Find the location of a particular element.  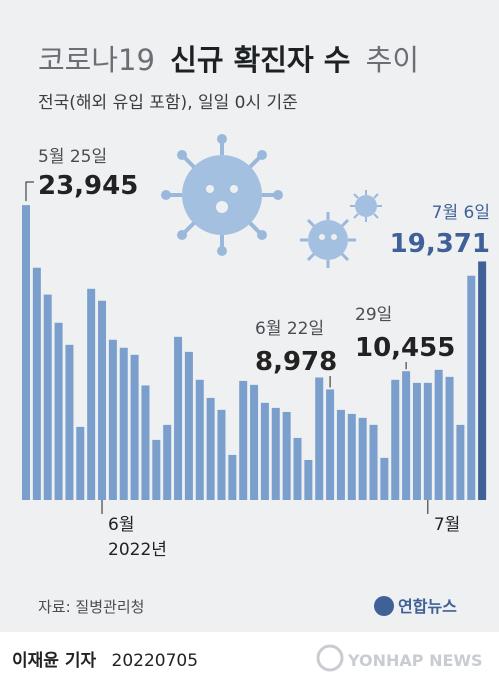

annotation-date: 6월 22일 is located at coordinates (289, 329).